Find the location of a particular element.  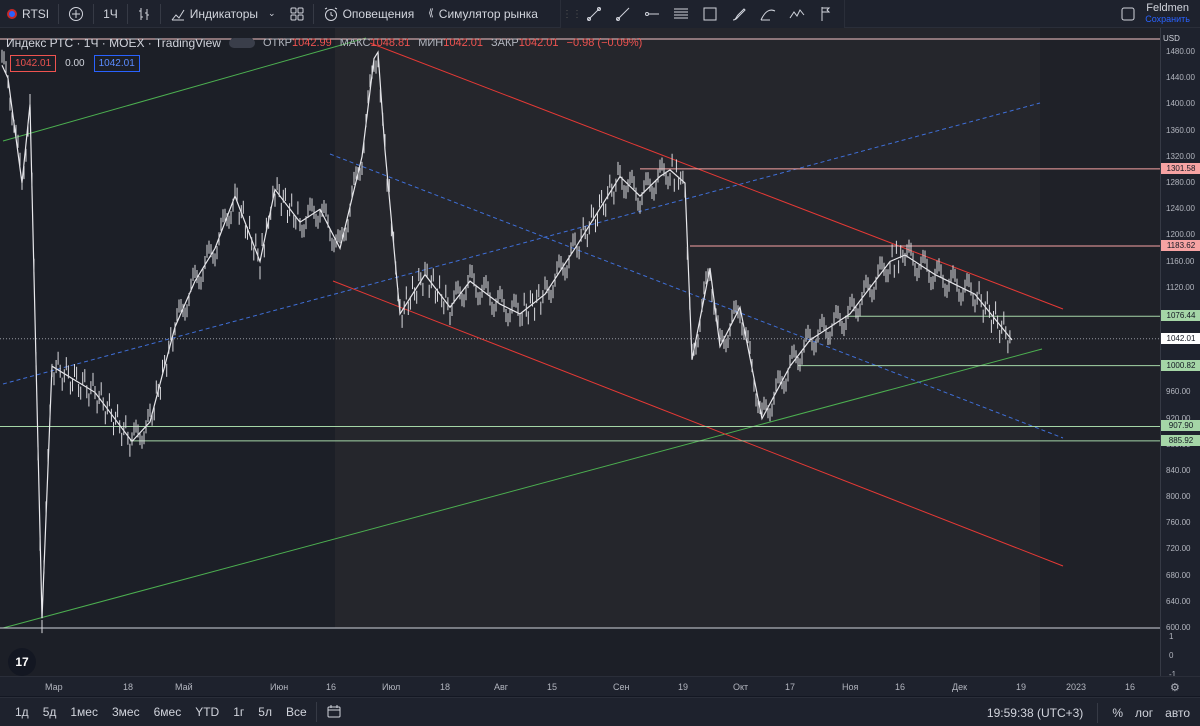

currency-label: USD is located at coordinates (1171, 38).